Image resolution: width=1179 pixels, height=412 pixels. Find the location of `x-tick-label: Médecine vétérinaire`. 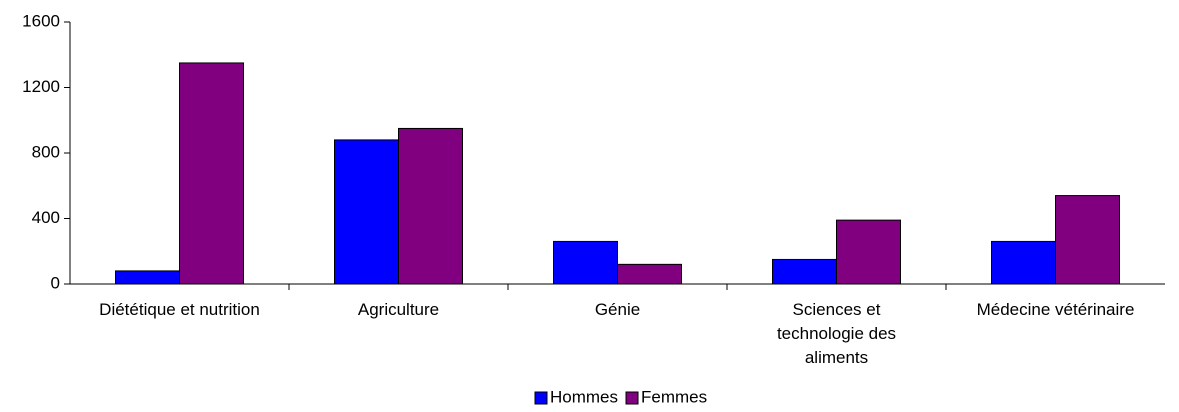

x-tick-label: Médecine vétérinaire is located at coordinates (1055, 309).